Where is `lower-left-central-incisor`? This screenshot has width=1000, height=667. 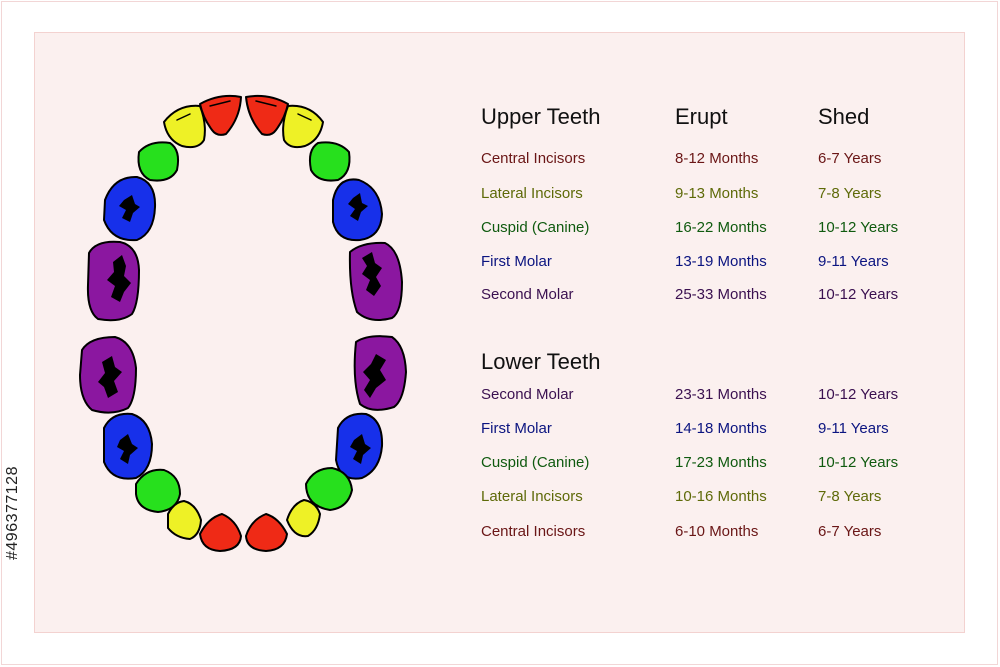 lower-left-central-incisor is located at coordinates (220, 532).